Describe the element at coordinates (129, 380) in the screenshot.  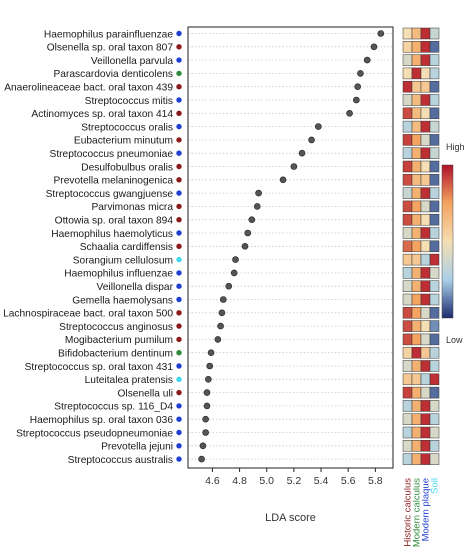
I see `taxon-label: Luteitalea pratensis` at that location.